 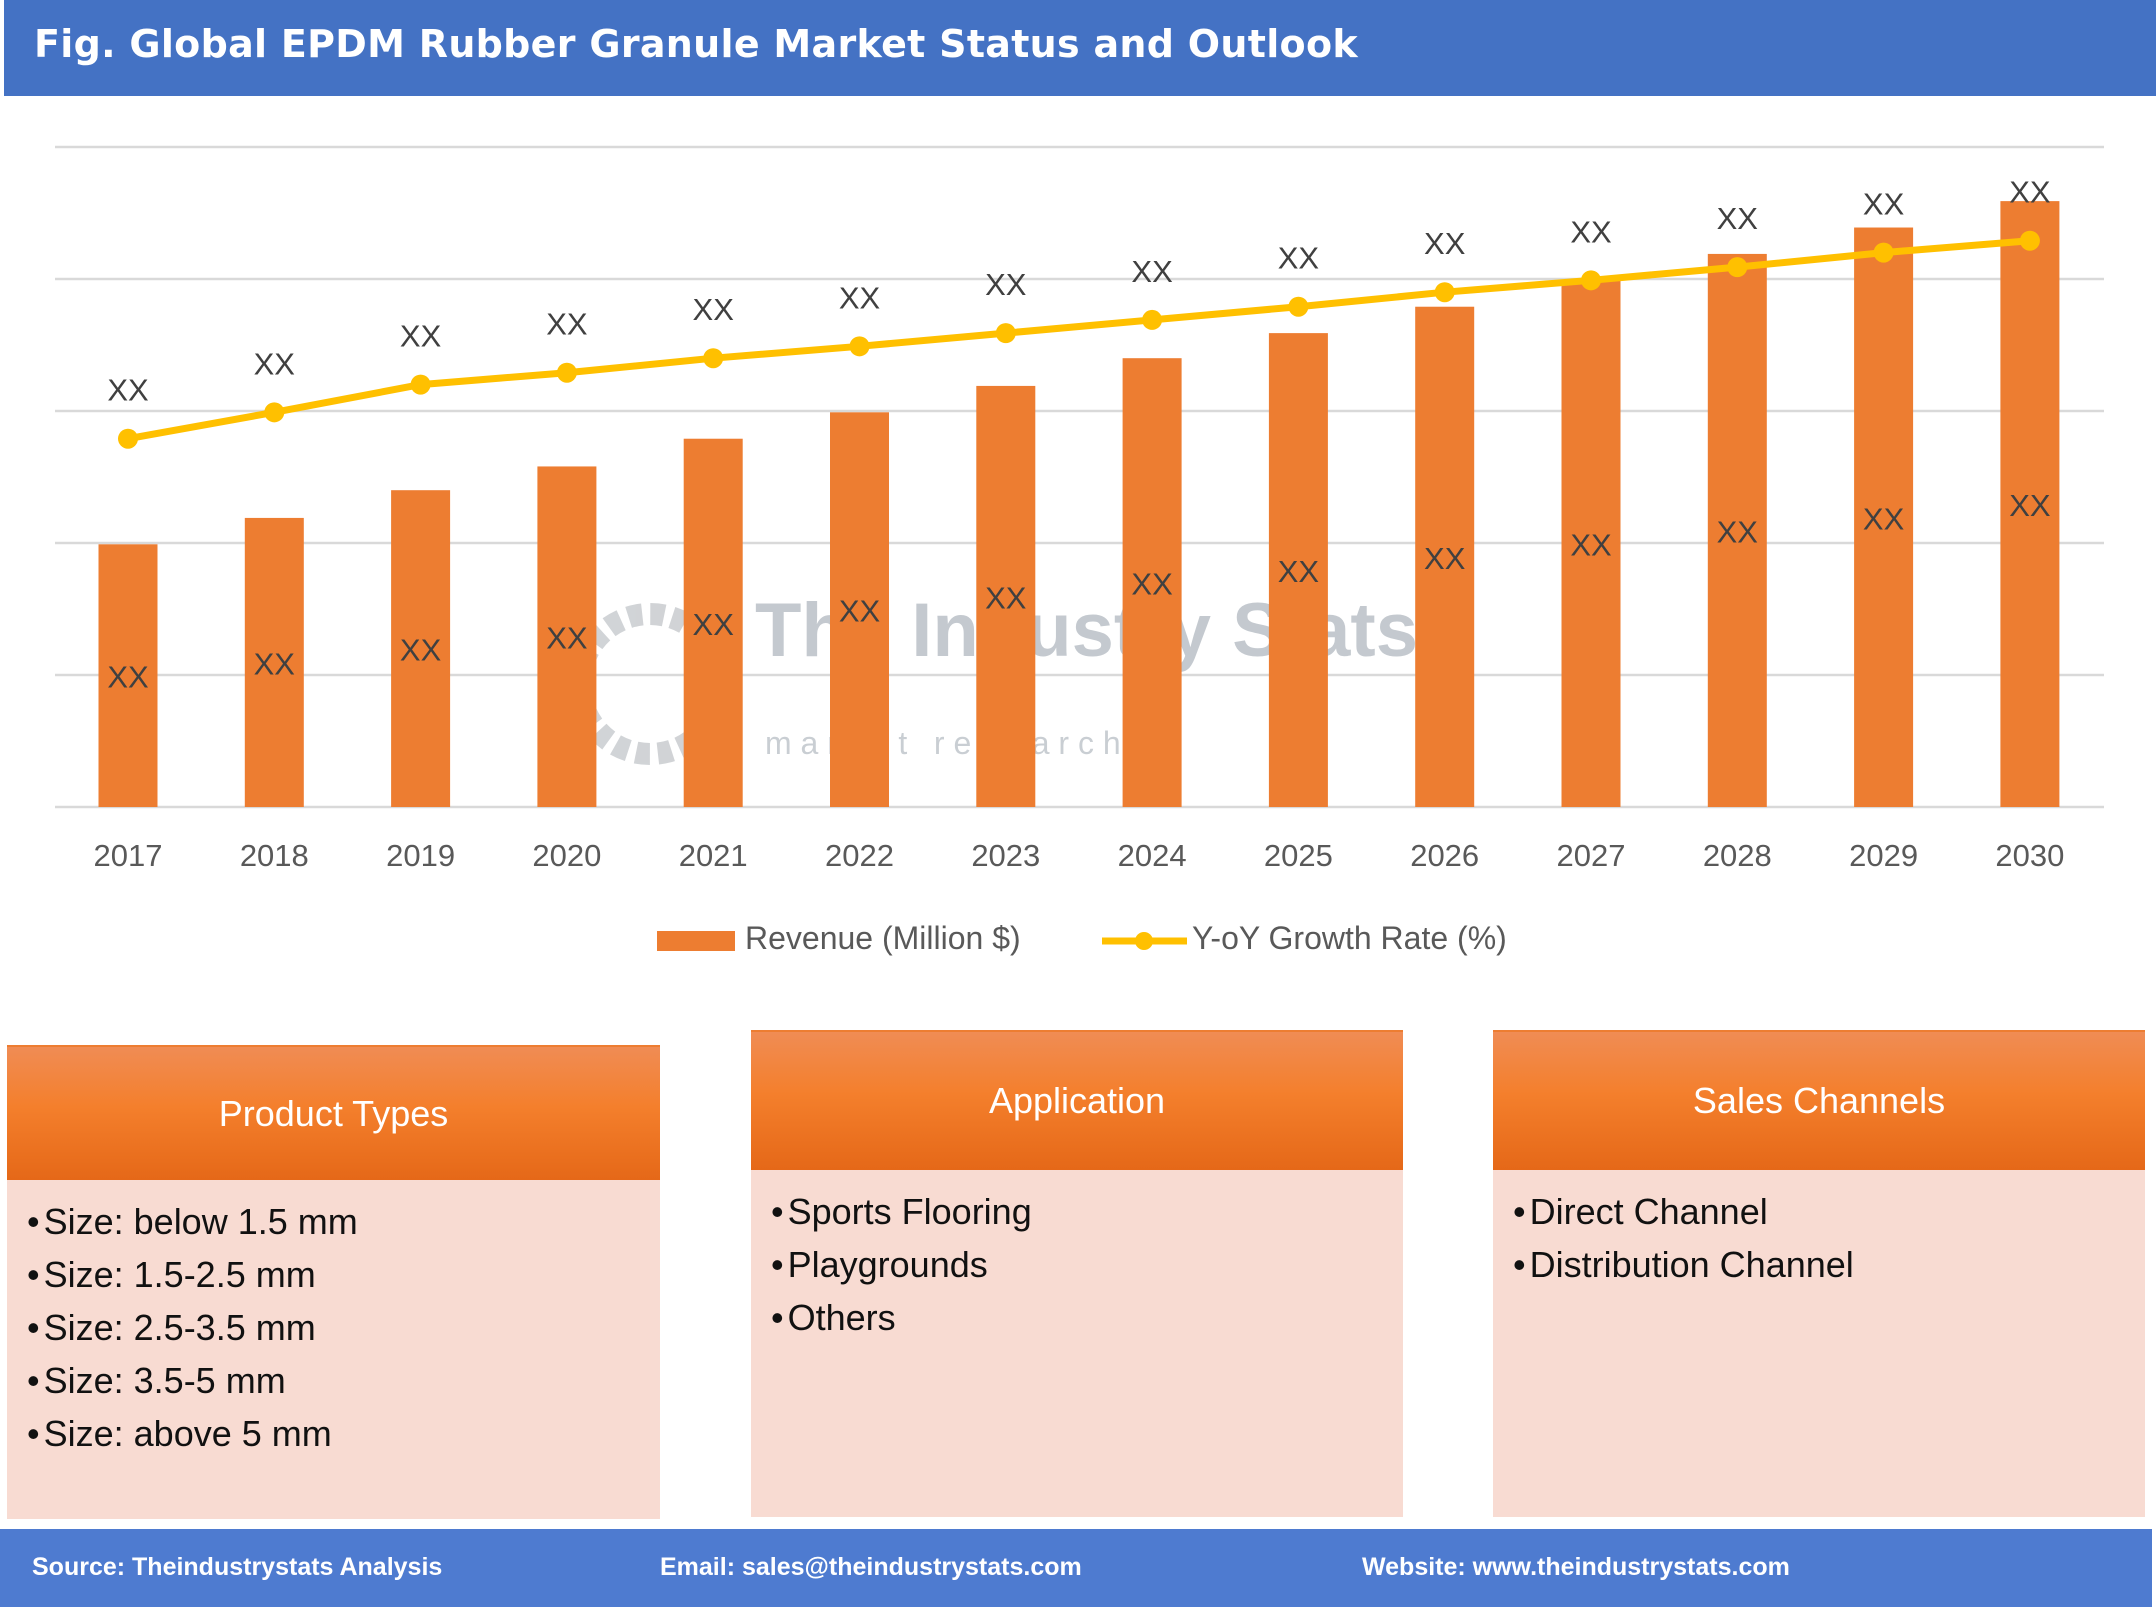 I want to click on growth-point-2030, so click(x=2029, y=240).